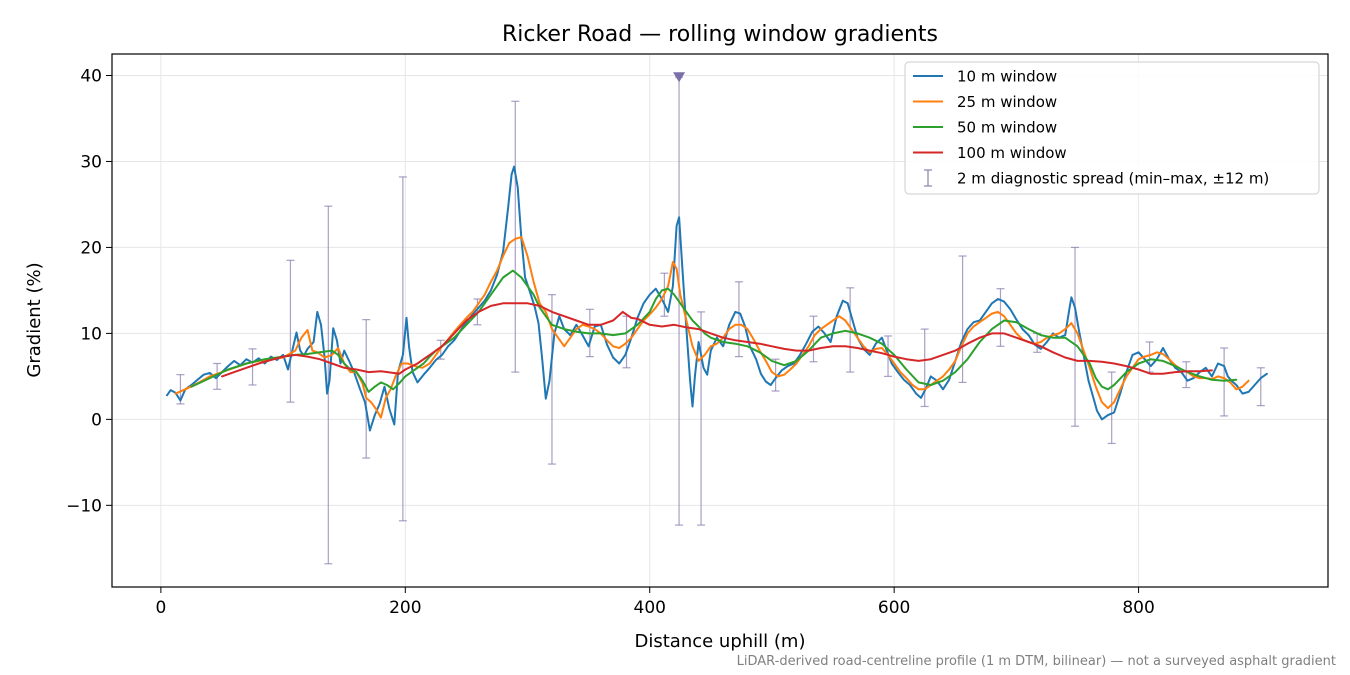 The height and width of the screenshot is (675, 1350). I want to click on y-tick-label: 30, so click(91, 162).